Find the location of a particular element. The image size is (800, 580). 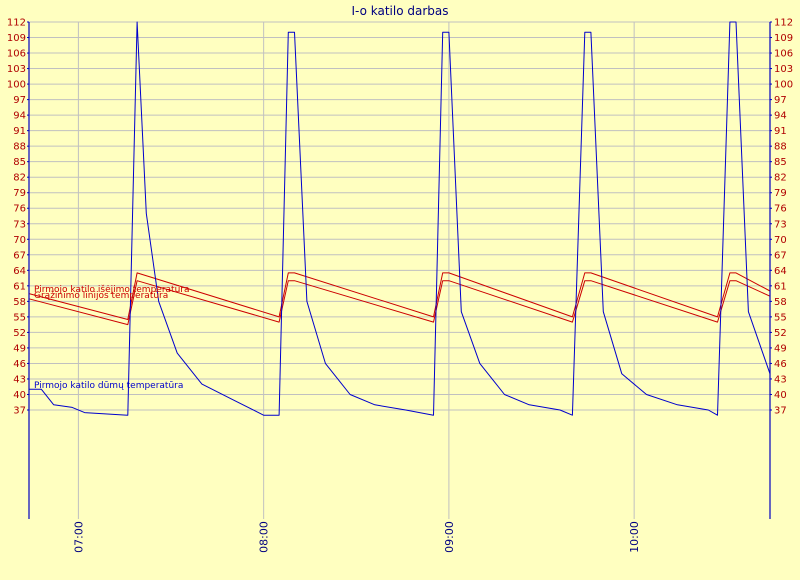

y-tick-left: 58 is located at coordinates (19, 302).